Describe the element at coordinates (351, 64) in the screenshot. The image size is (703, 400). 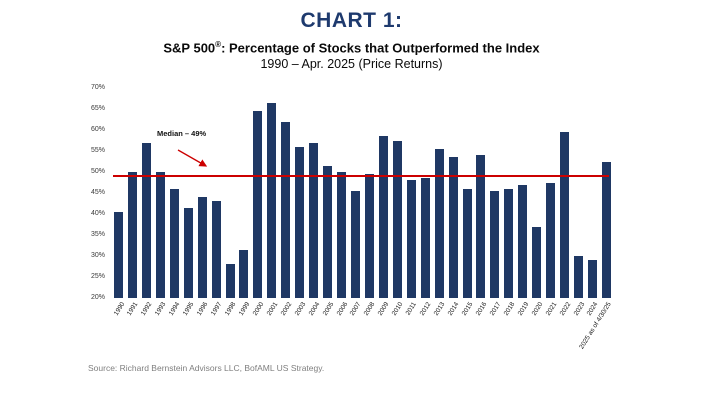
I see `chart-subtitle: 1990 – Apr. 2025 (Price Returns)` at that location.